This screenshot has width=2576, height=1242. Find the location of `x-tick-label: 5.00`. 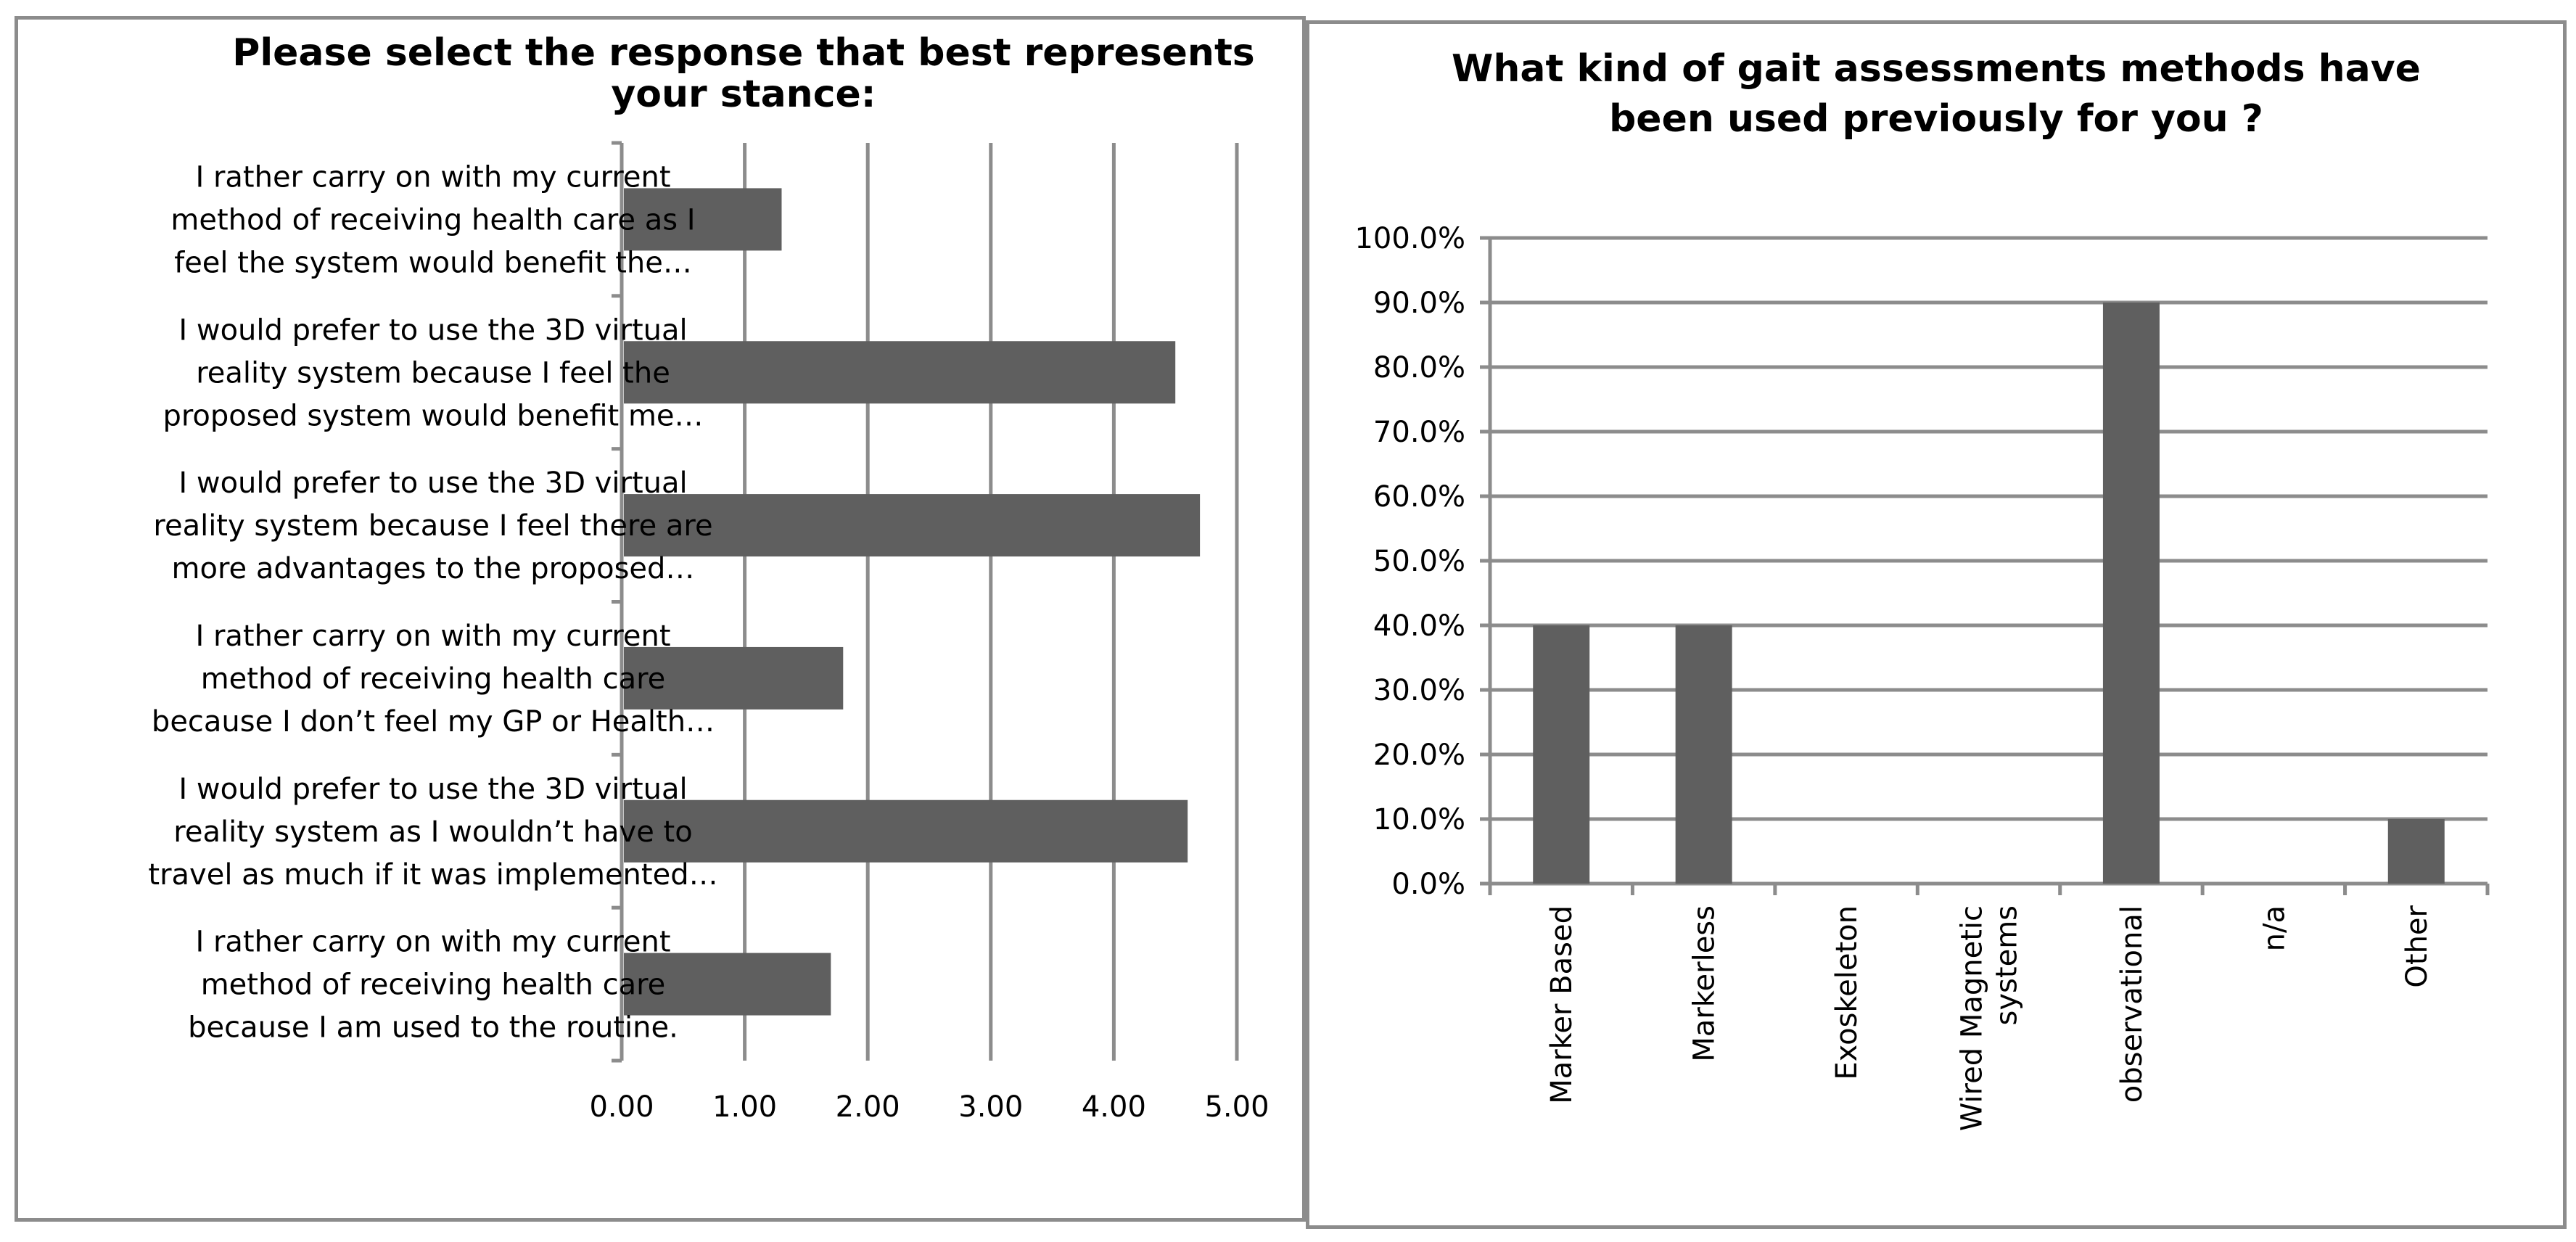

x-tick-label: 5.00 is located at coordinates (1236, 1107).